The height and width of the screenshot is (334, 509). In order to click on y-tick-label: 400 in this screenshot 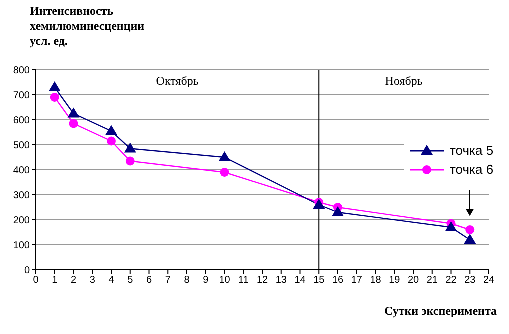, I will do `click(21, 171)`.